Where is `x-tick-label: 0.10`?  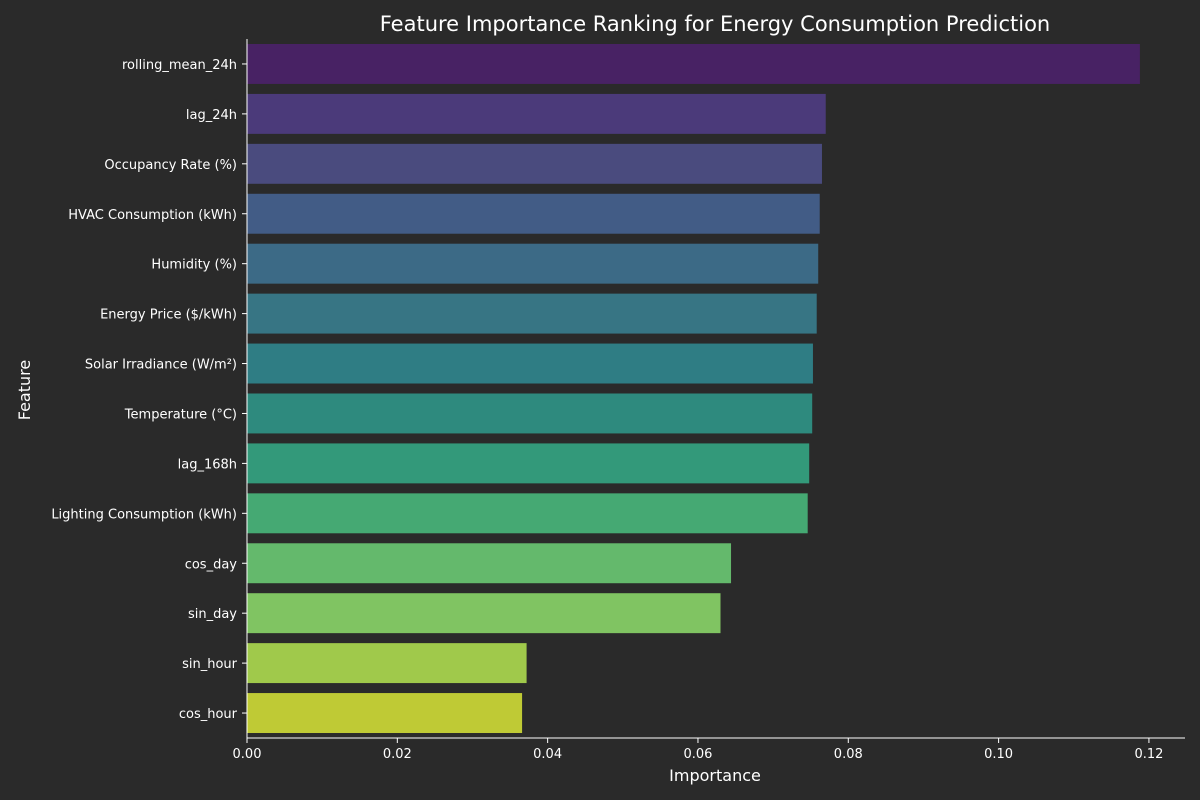
x-tick-label: 0.10 is located at coordinates (998, 754).